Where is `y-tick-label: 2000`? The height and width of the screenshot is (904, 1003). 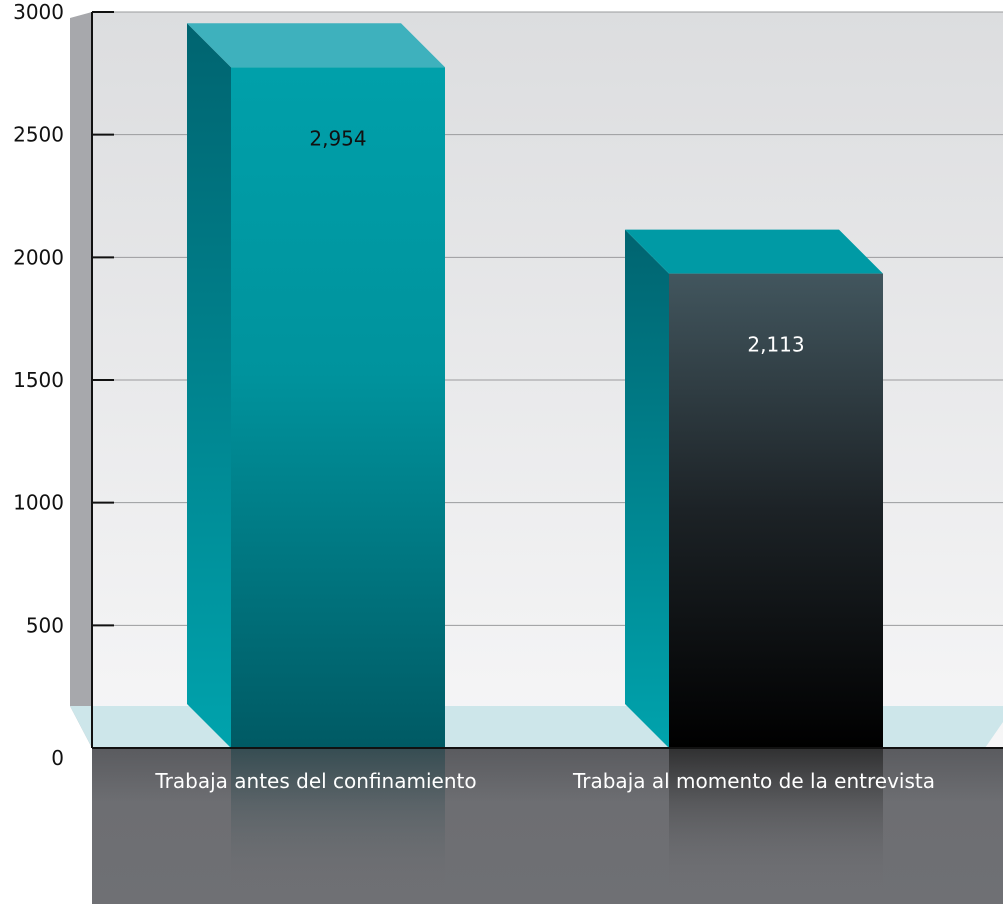
y-tick-label: 2000 is located at coordinates (38, 257).